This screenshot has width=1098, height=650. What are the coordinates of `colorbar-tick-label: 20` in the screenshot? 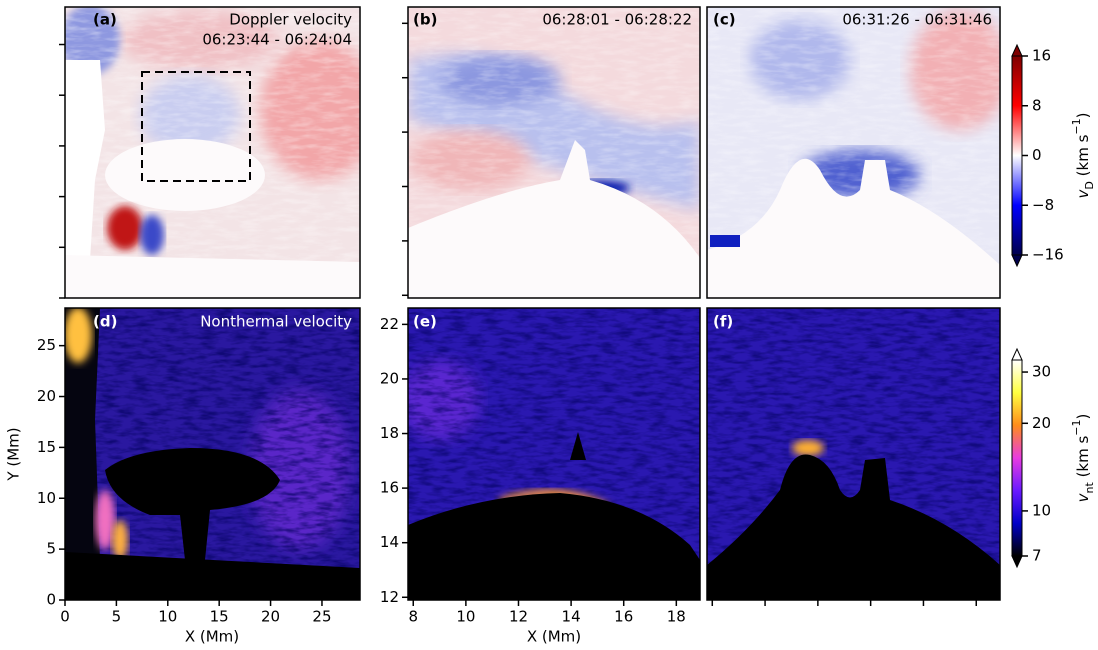 It's located at (1041, 423).